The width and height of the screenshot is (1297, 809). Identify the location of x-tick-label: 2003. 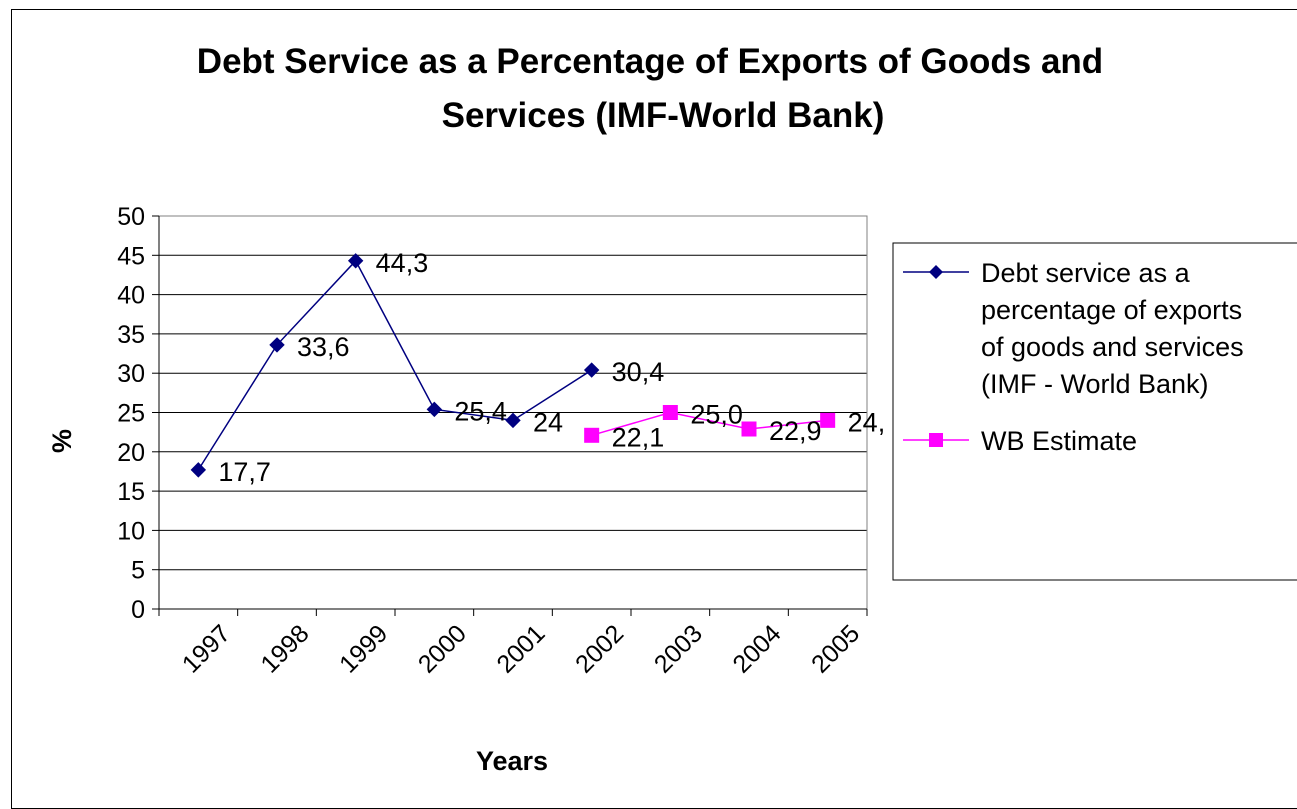
(678, 648).